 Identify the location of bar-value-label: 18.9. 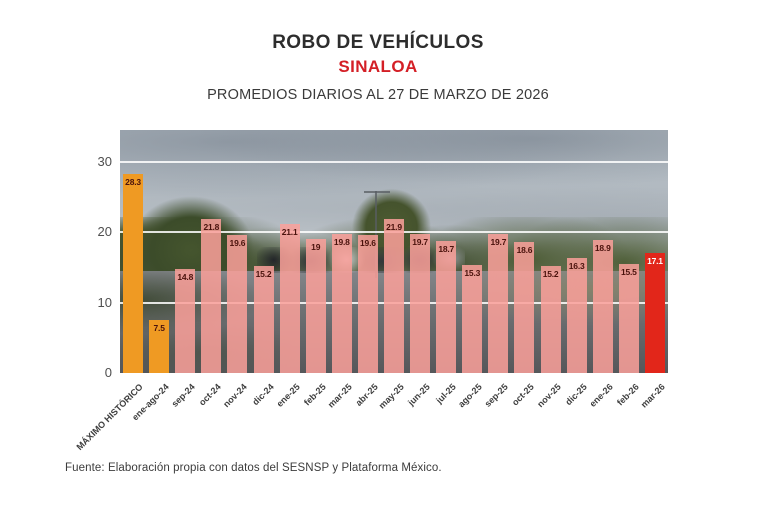
(602, 247).